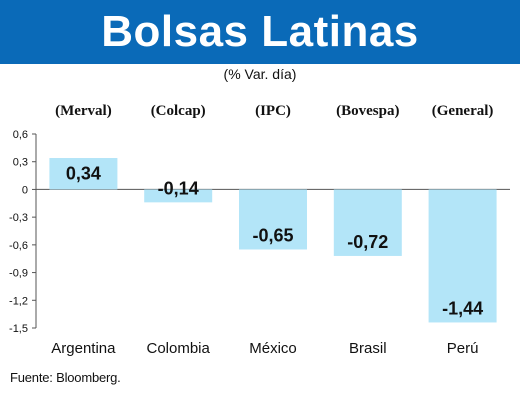 The width and height of the screenshot is (520, 400). What do you see at coordinates (179, 348) in the screenshot?
I see `category-label: Colombia` at bounding box center [179, 348].